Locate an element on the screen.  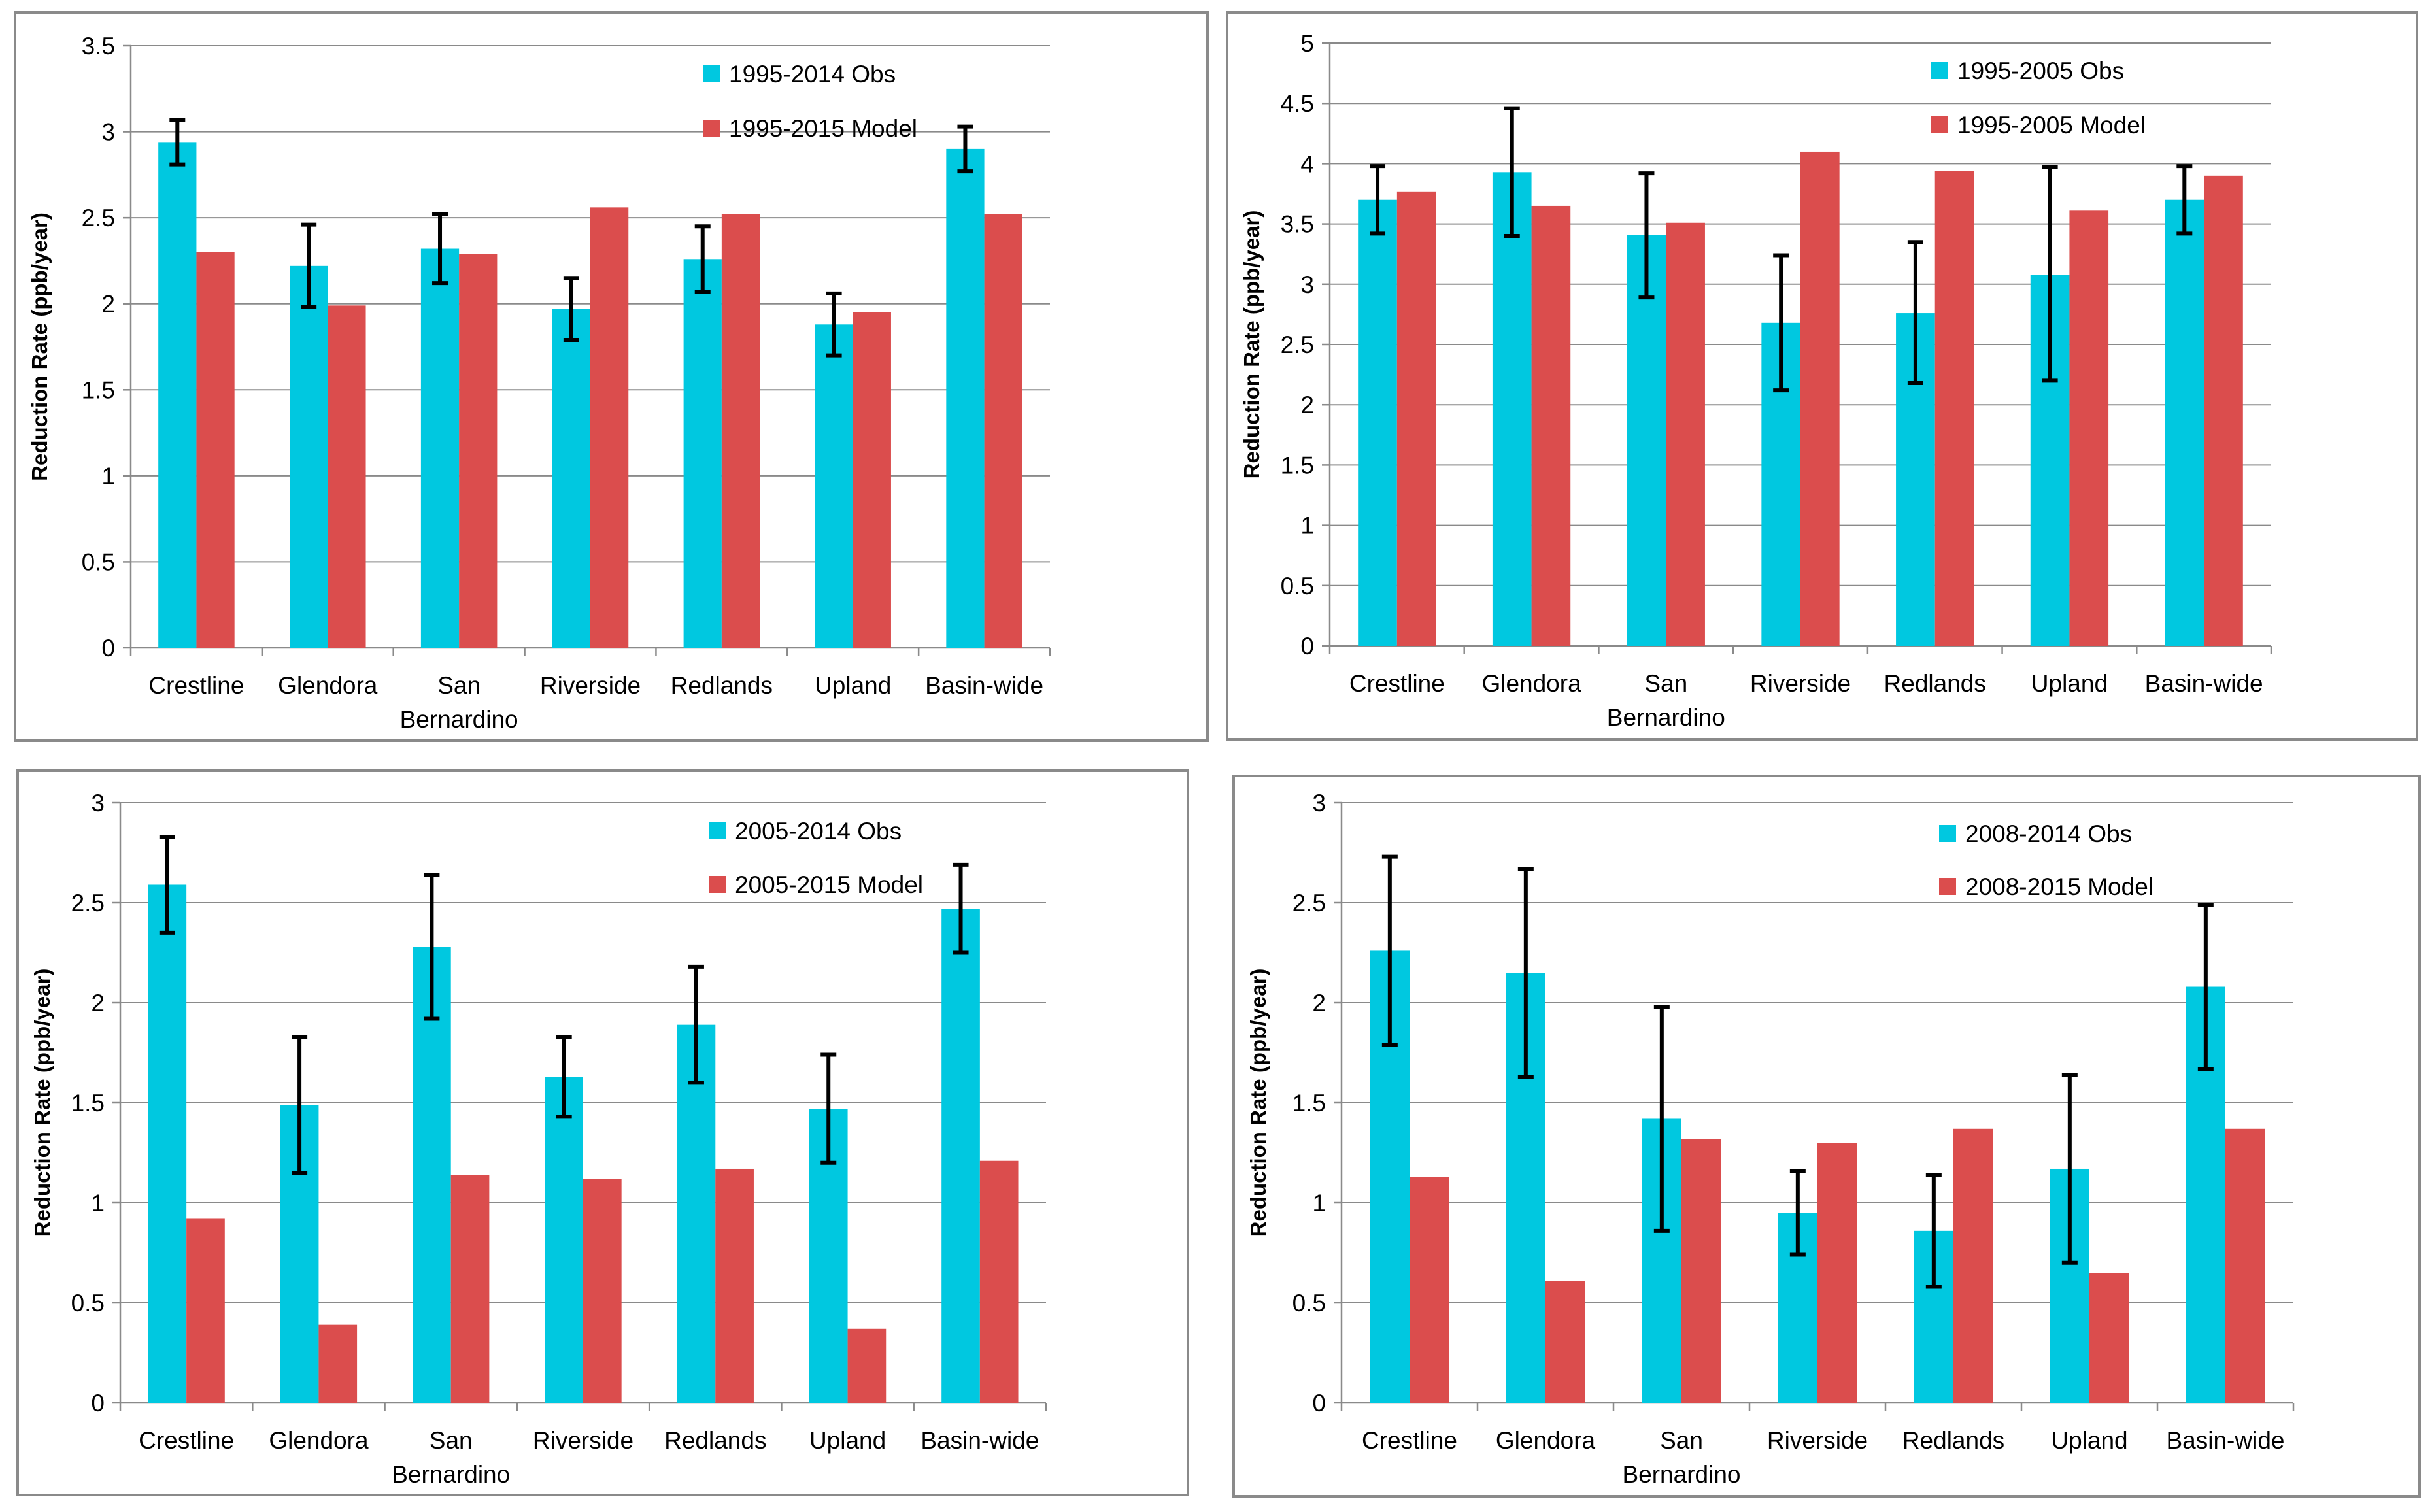
y-tick-label: 4.5 is located at coordinates (1297, 103).